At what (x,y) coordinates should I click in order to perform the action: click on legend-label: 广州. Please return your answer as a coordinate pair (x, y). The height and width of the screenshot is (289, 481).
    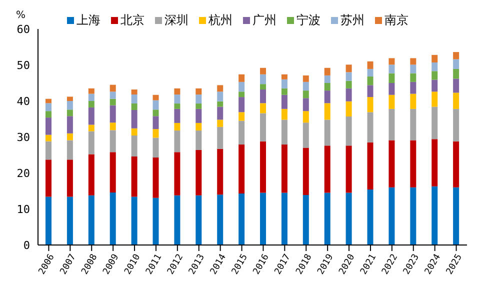
    Looking at the image, I should click on (264, 20).